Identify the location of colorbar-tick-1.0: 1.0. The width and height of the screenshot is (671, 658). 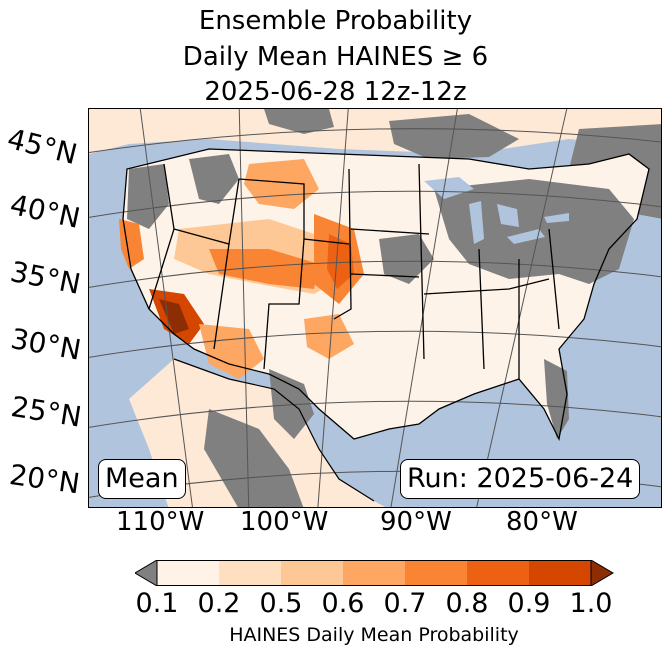
(591, 603).